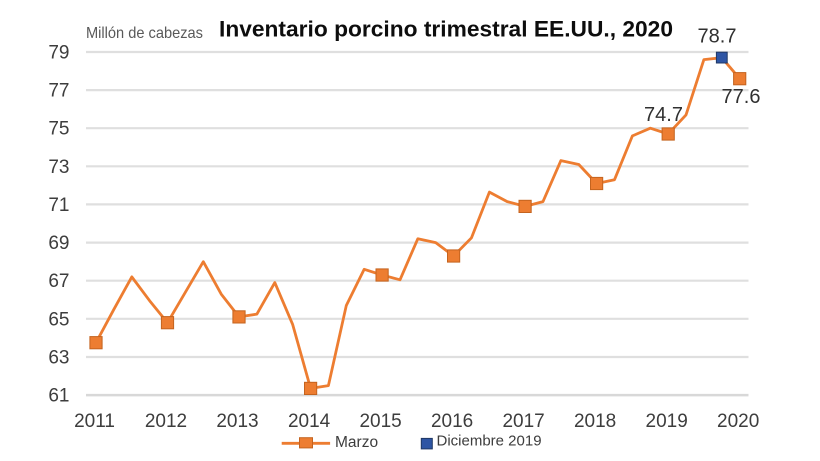  Describe the element at coordinates (595, 421) in the screenshot. I see `svg-text: 2018` at that location.